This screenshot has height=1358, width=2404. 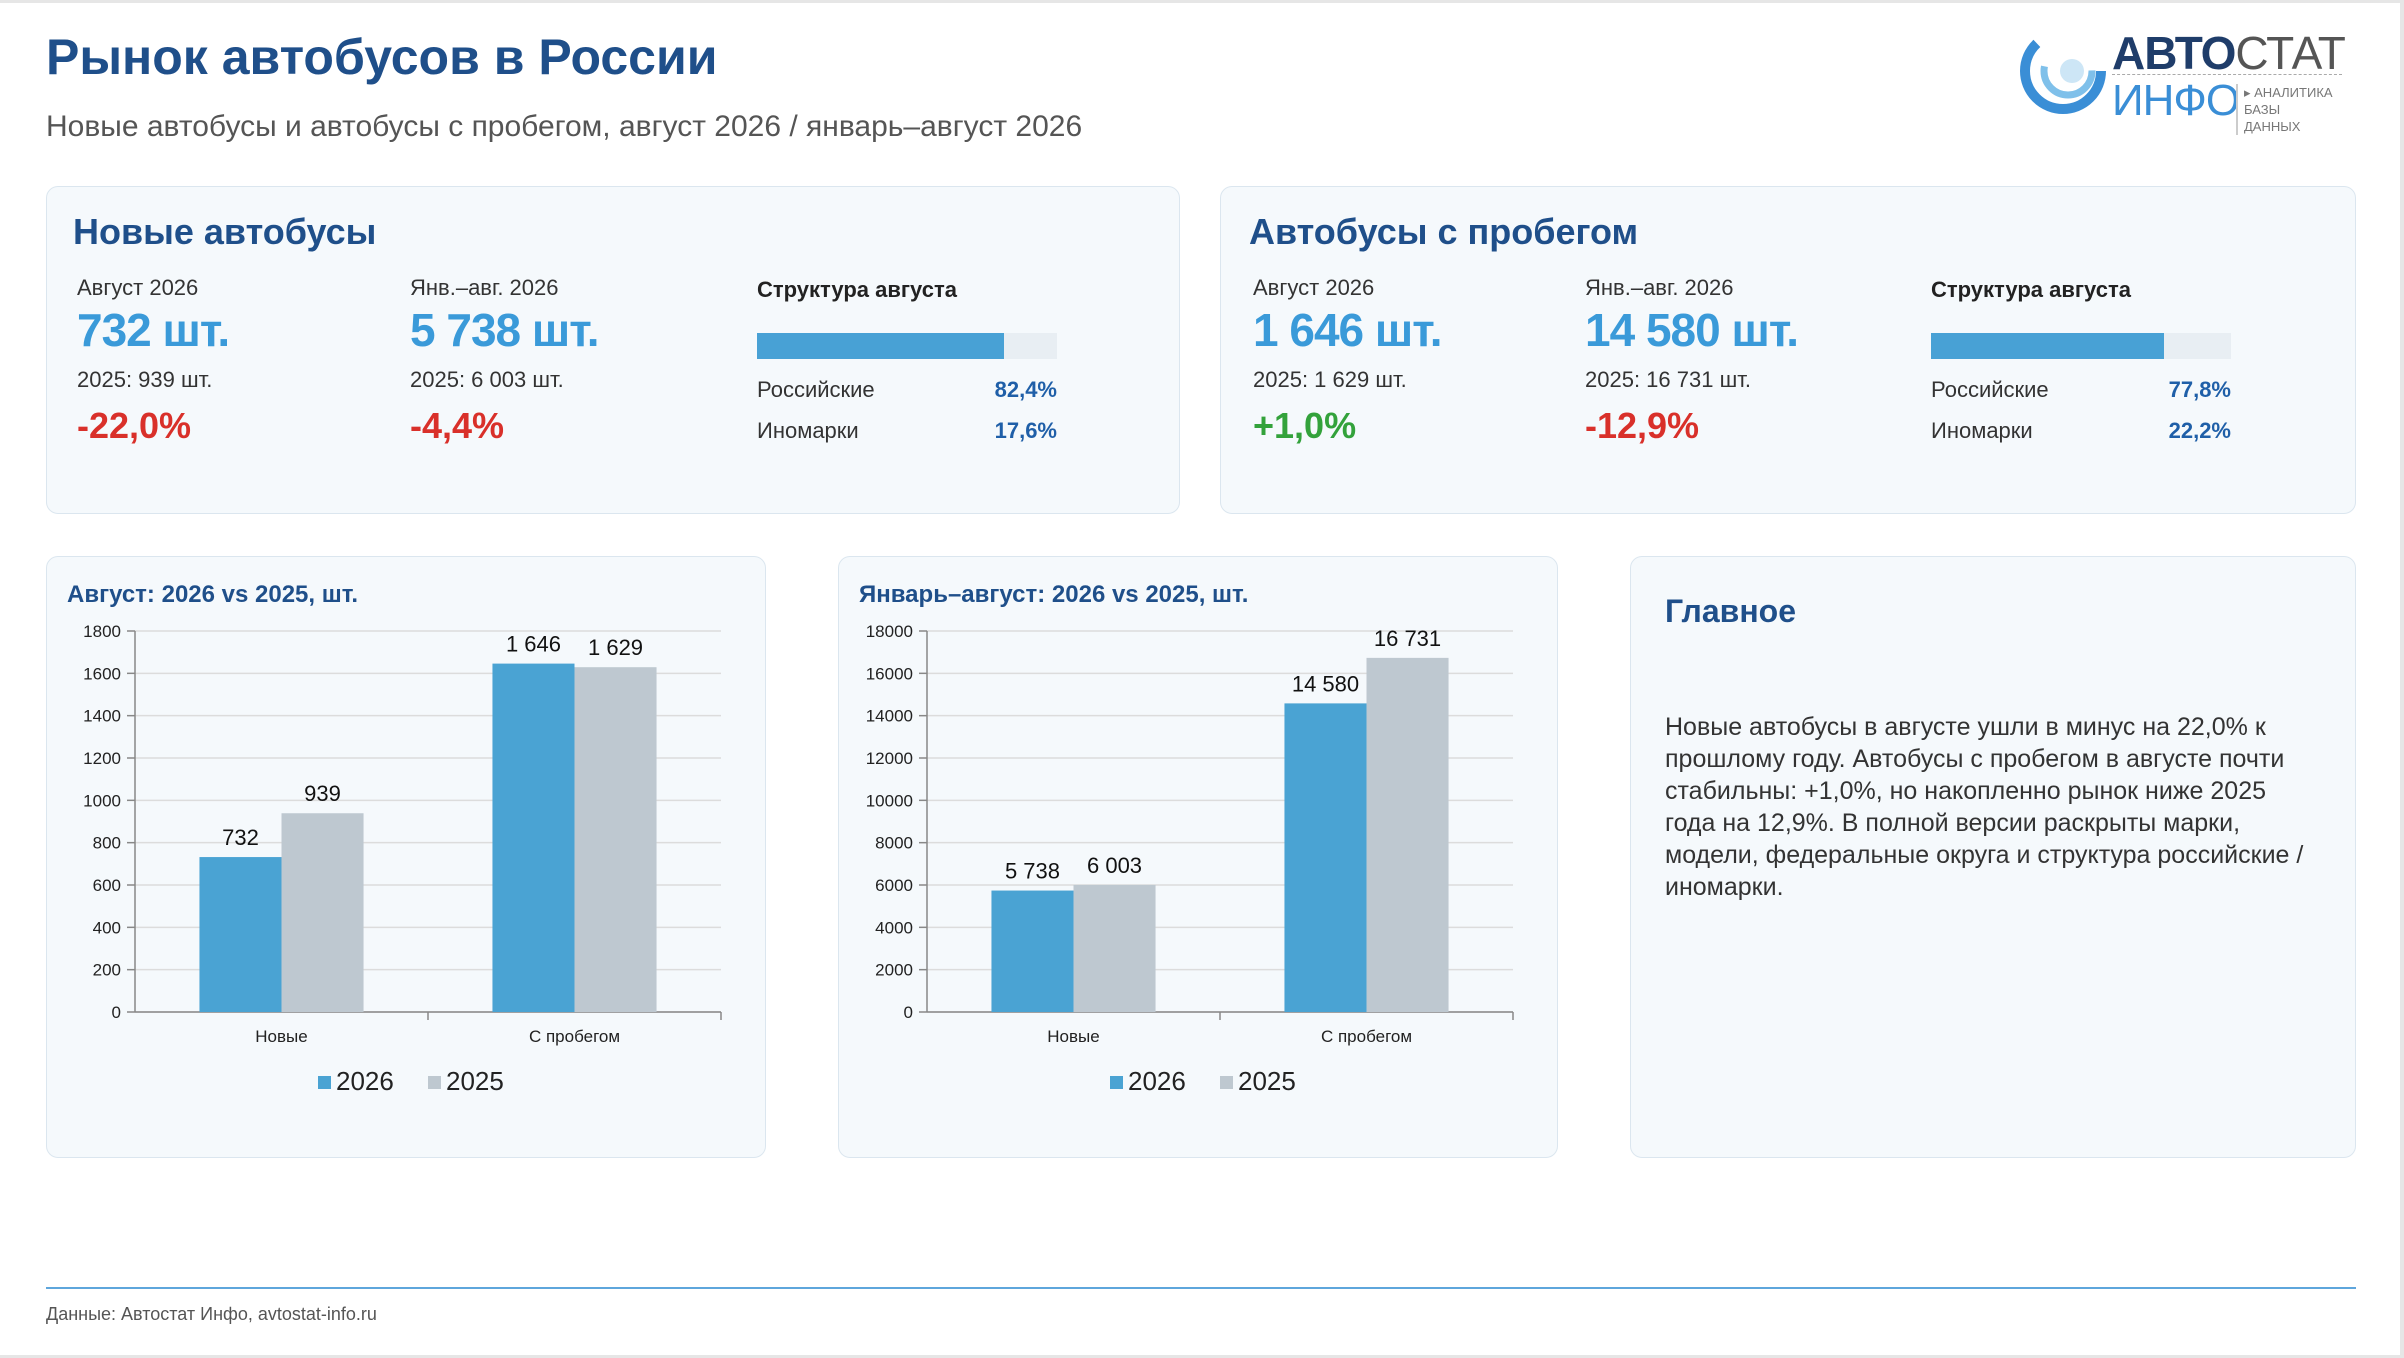 I want to click on new-structure-bar, so click(x=907, y=346).